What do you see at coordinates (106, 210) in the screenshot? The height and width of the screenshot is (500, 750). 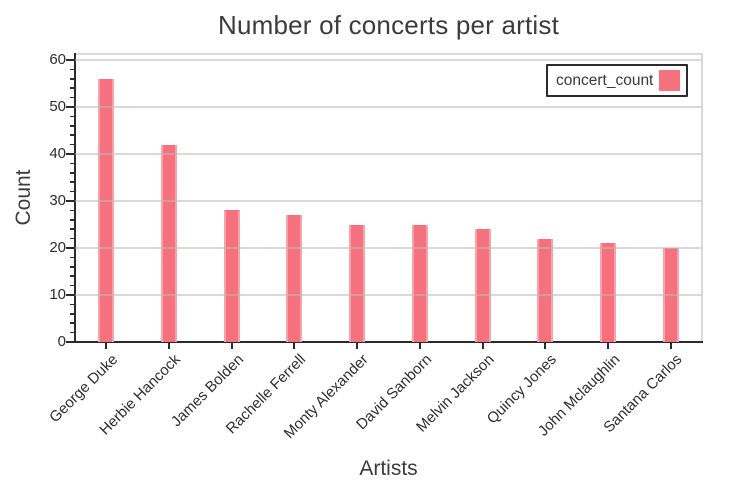 I see `bar-george-duke` at bounding box center [106, 210].